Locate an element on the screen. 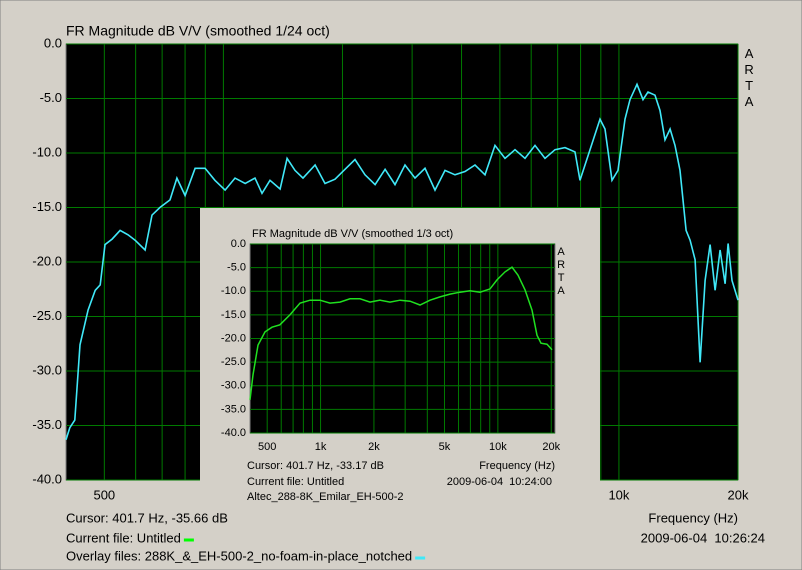 The width and height of the screenshot is (802, 570). x-tick-label: 2k is located at coordinates (374, 447).